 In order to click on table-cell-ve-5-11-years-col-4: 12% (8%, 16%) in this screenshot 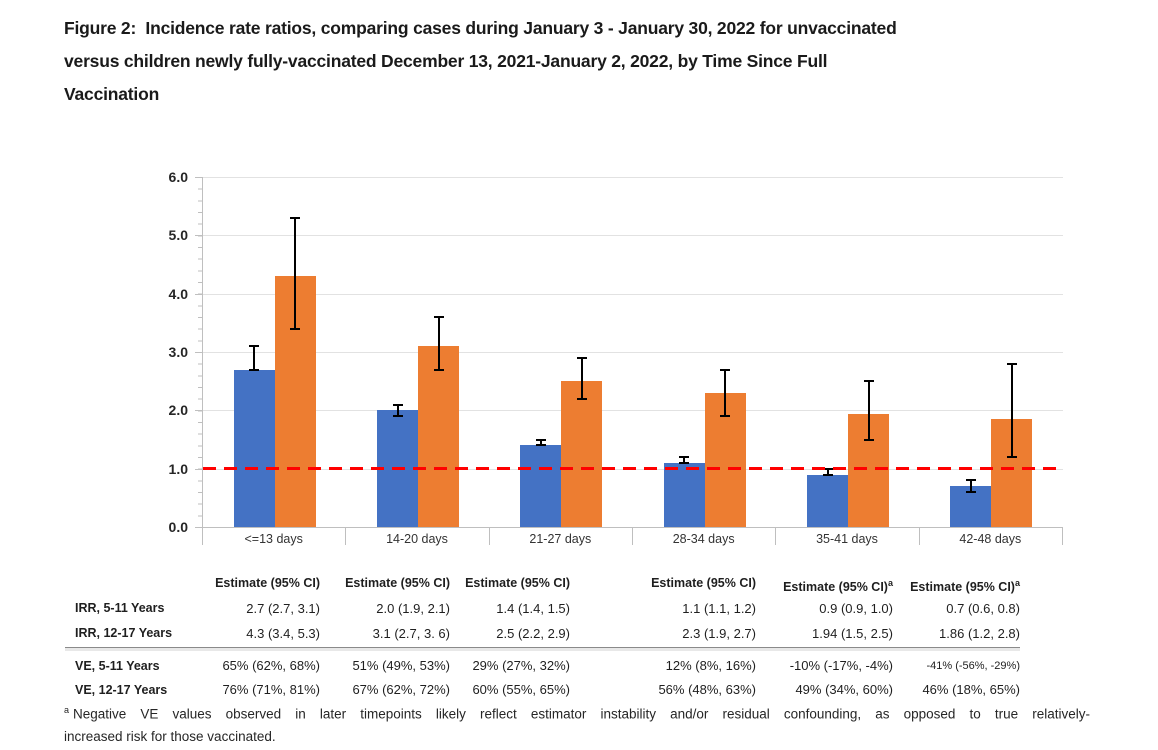, I will do `click(710, 665)`.